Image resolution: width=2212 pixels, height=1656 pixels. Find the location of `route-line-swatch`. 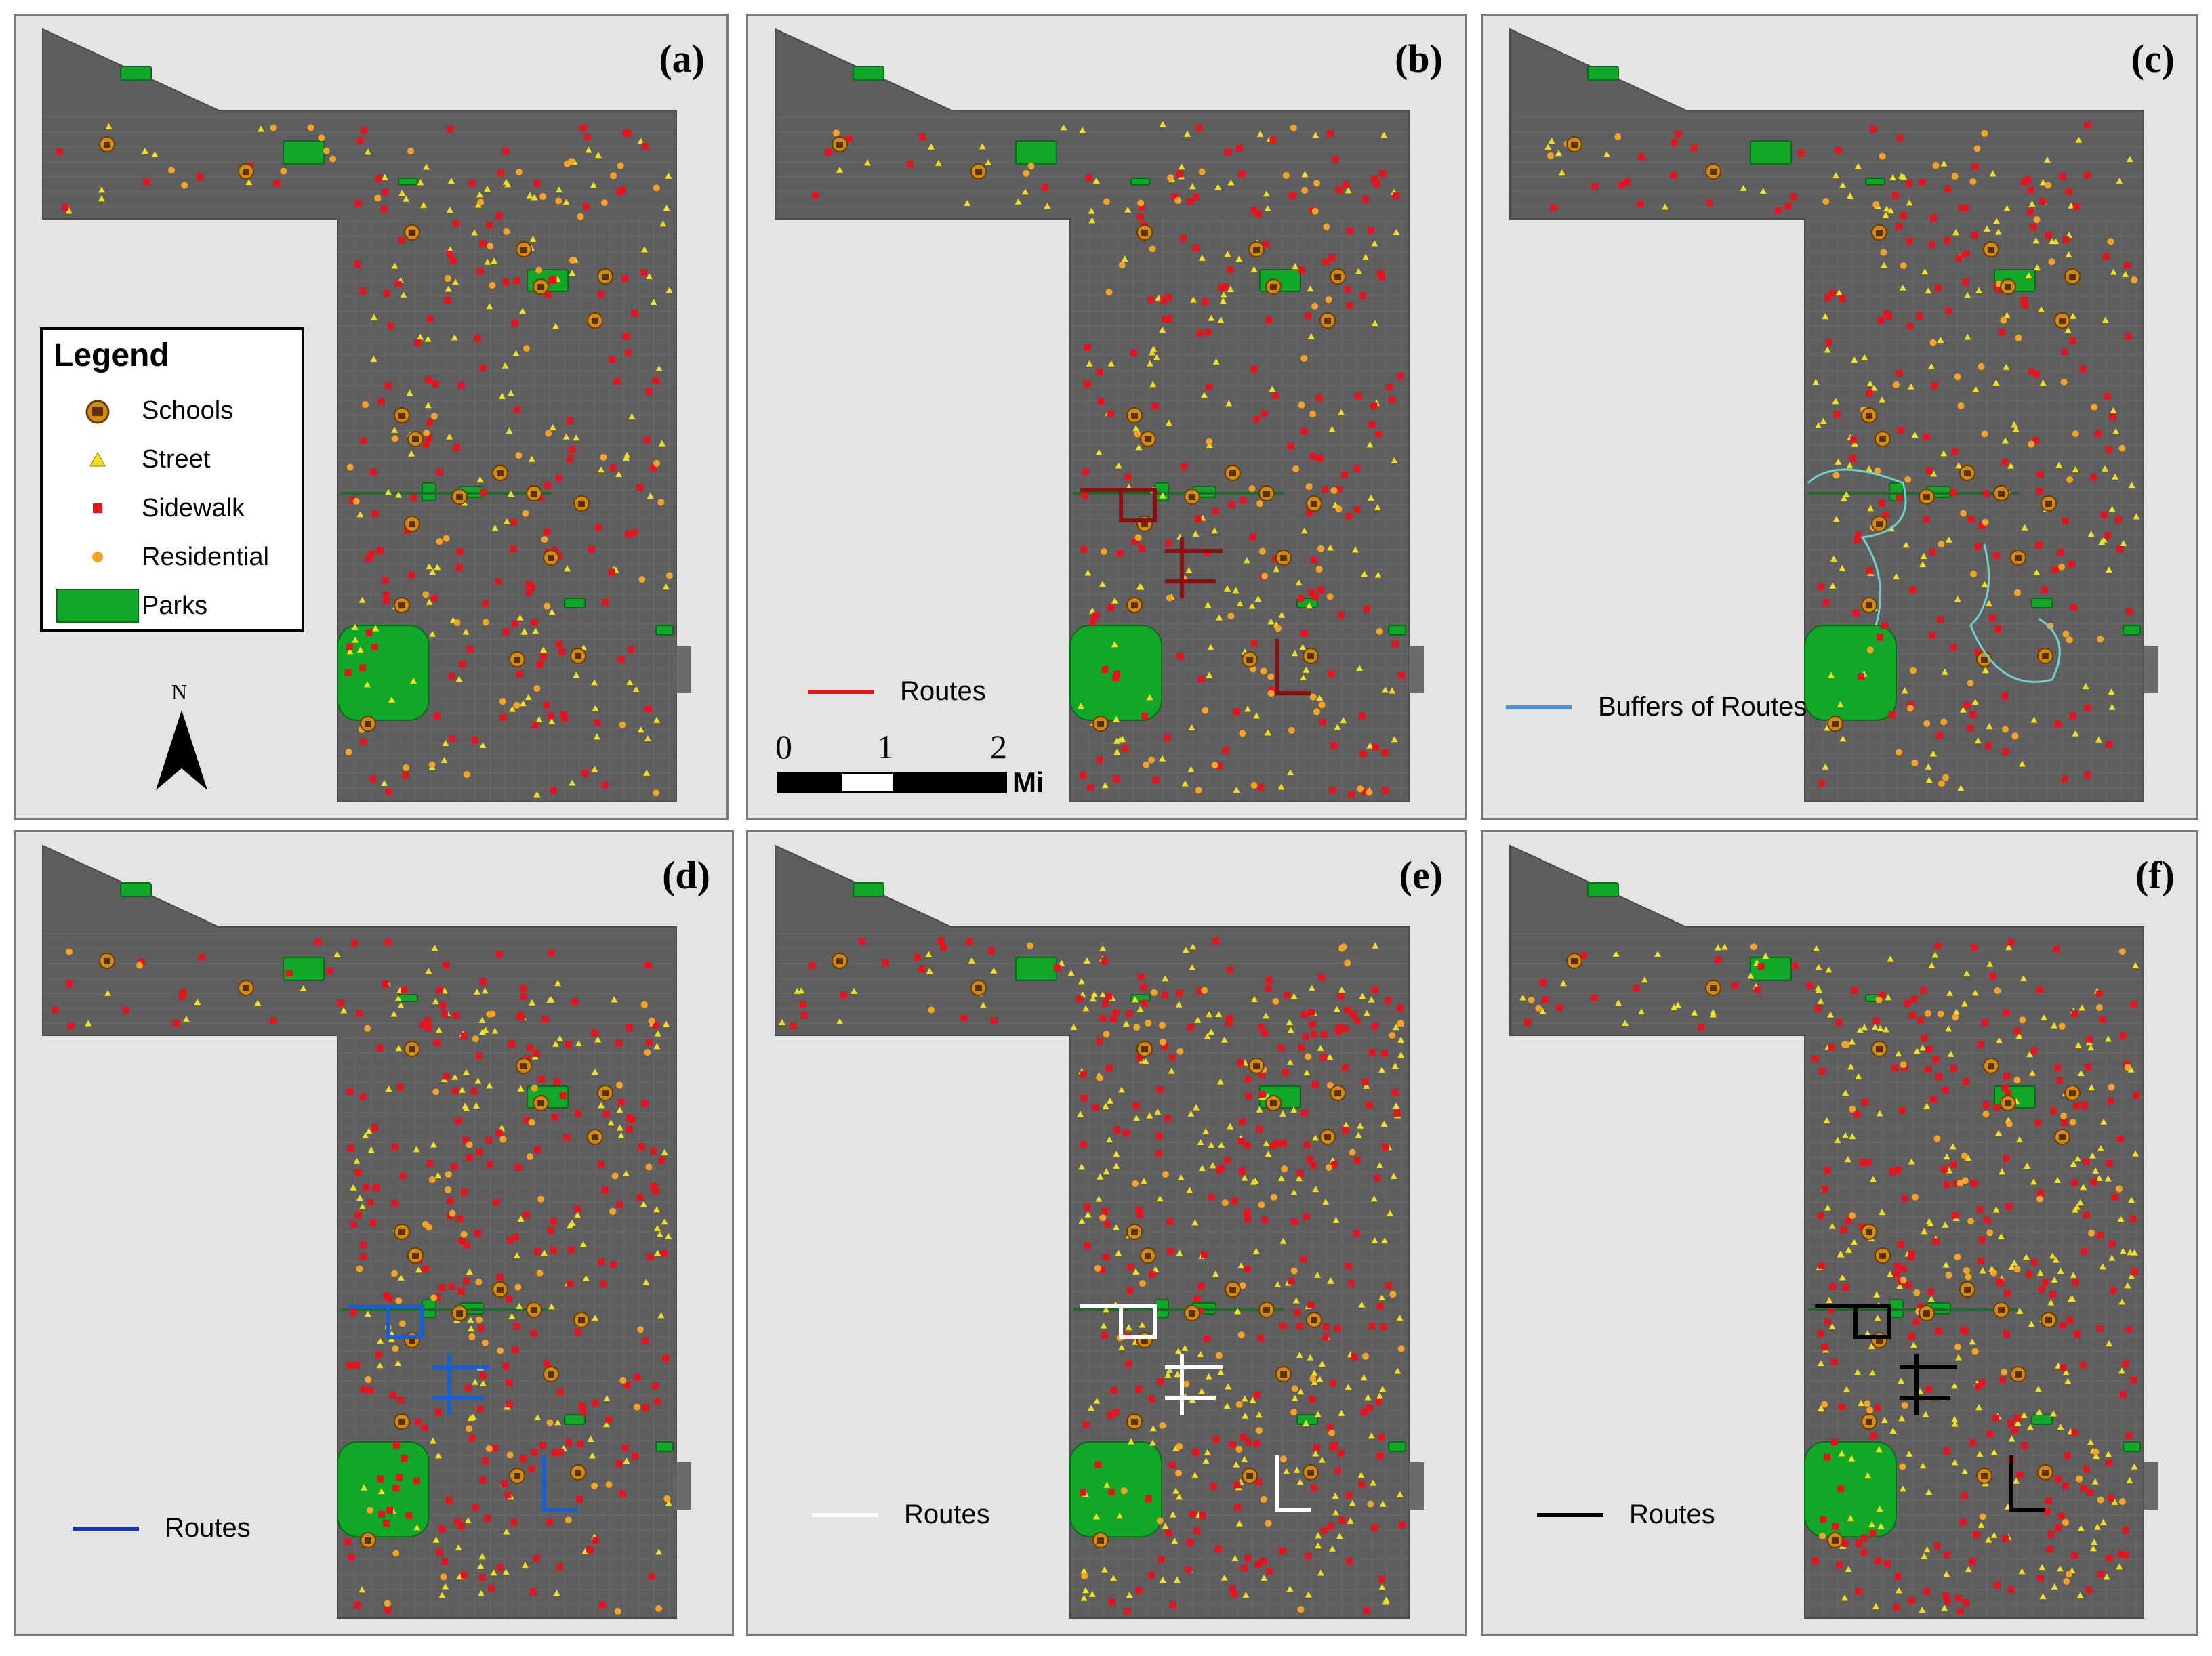

route-line-swatch is located at coordinates (841, 691).